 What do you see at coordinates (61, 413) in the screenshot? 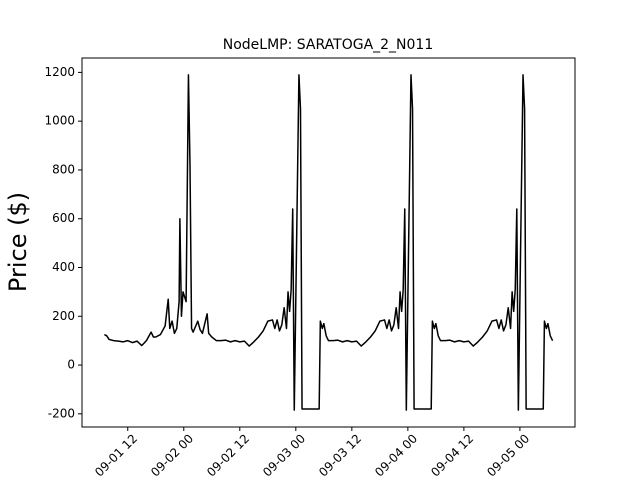
I see `y-tick-label: -200` at bounding box center [61, 413].